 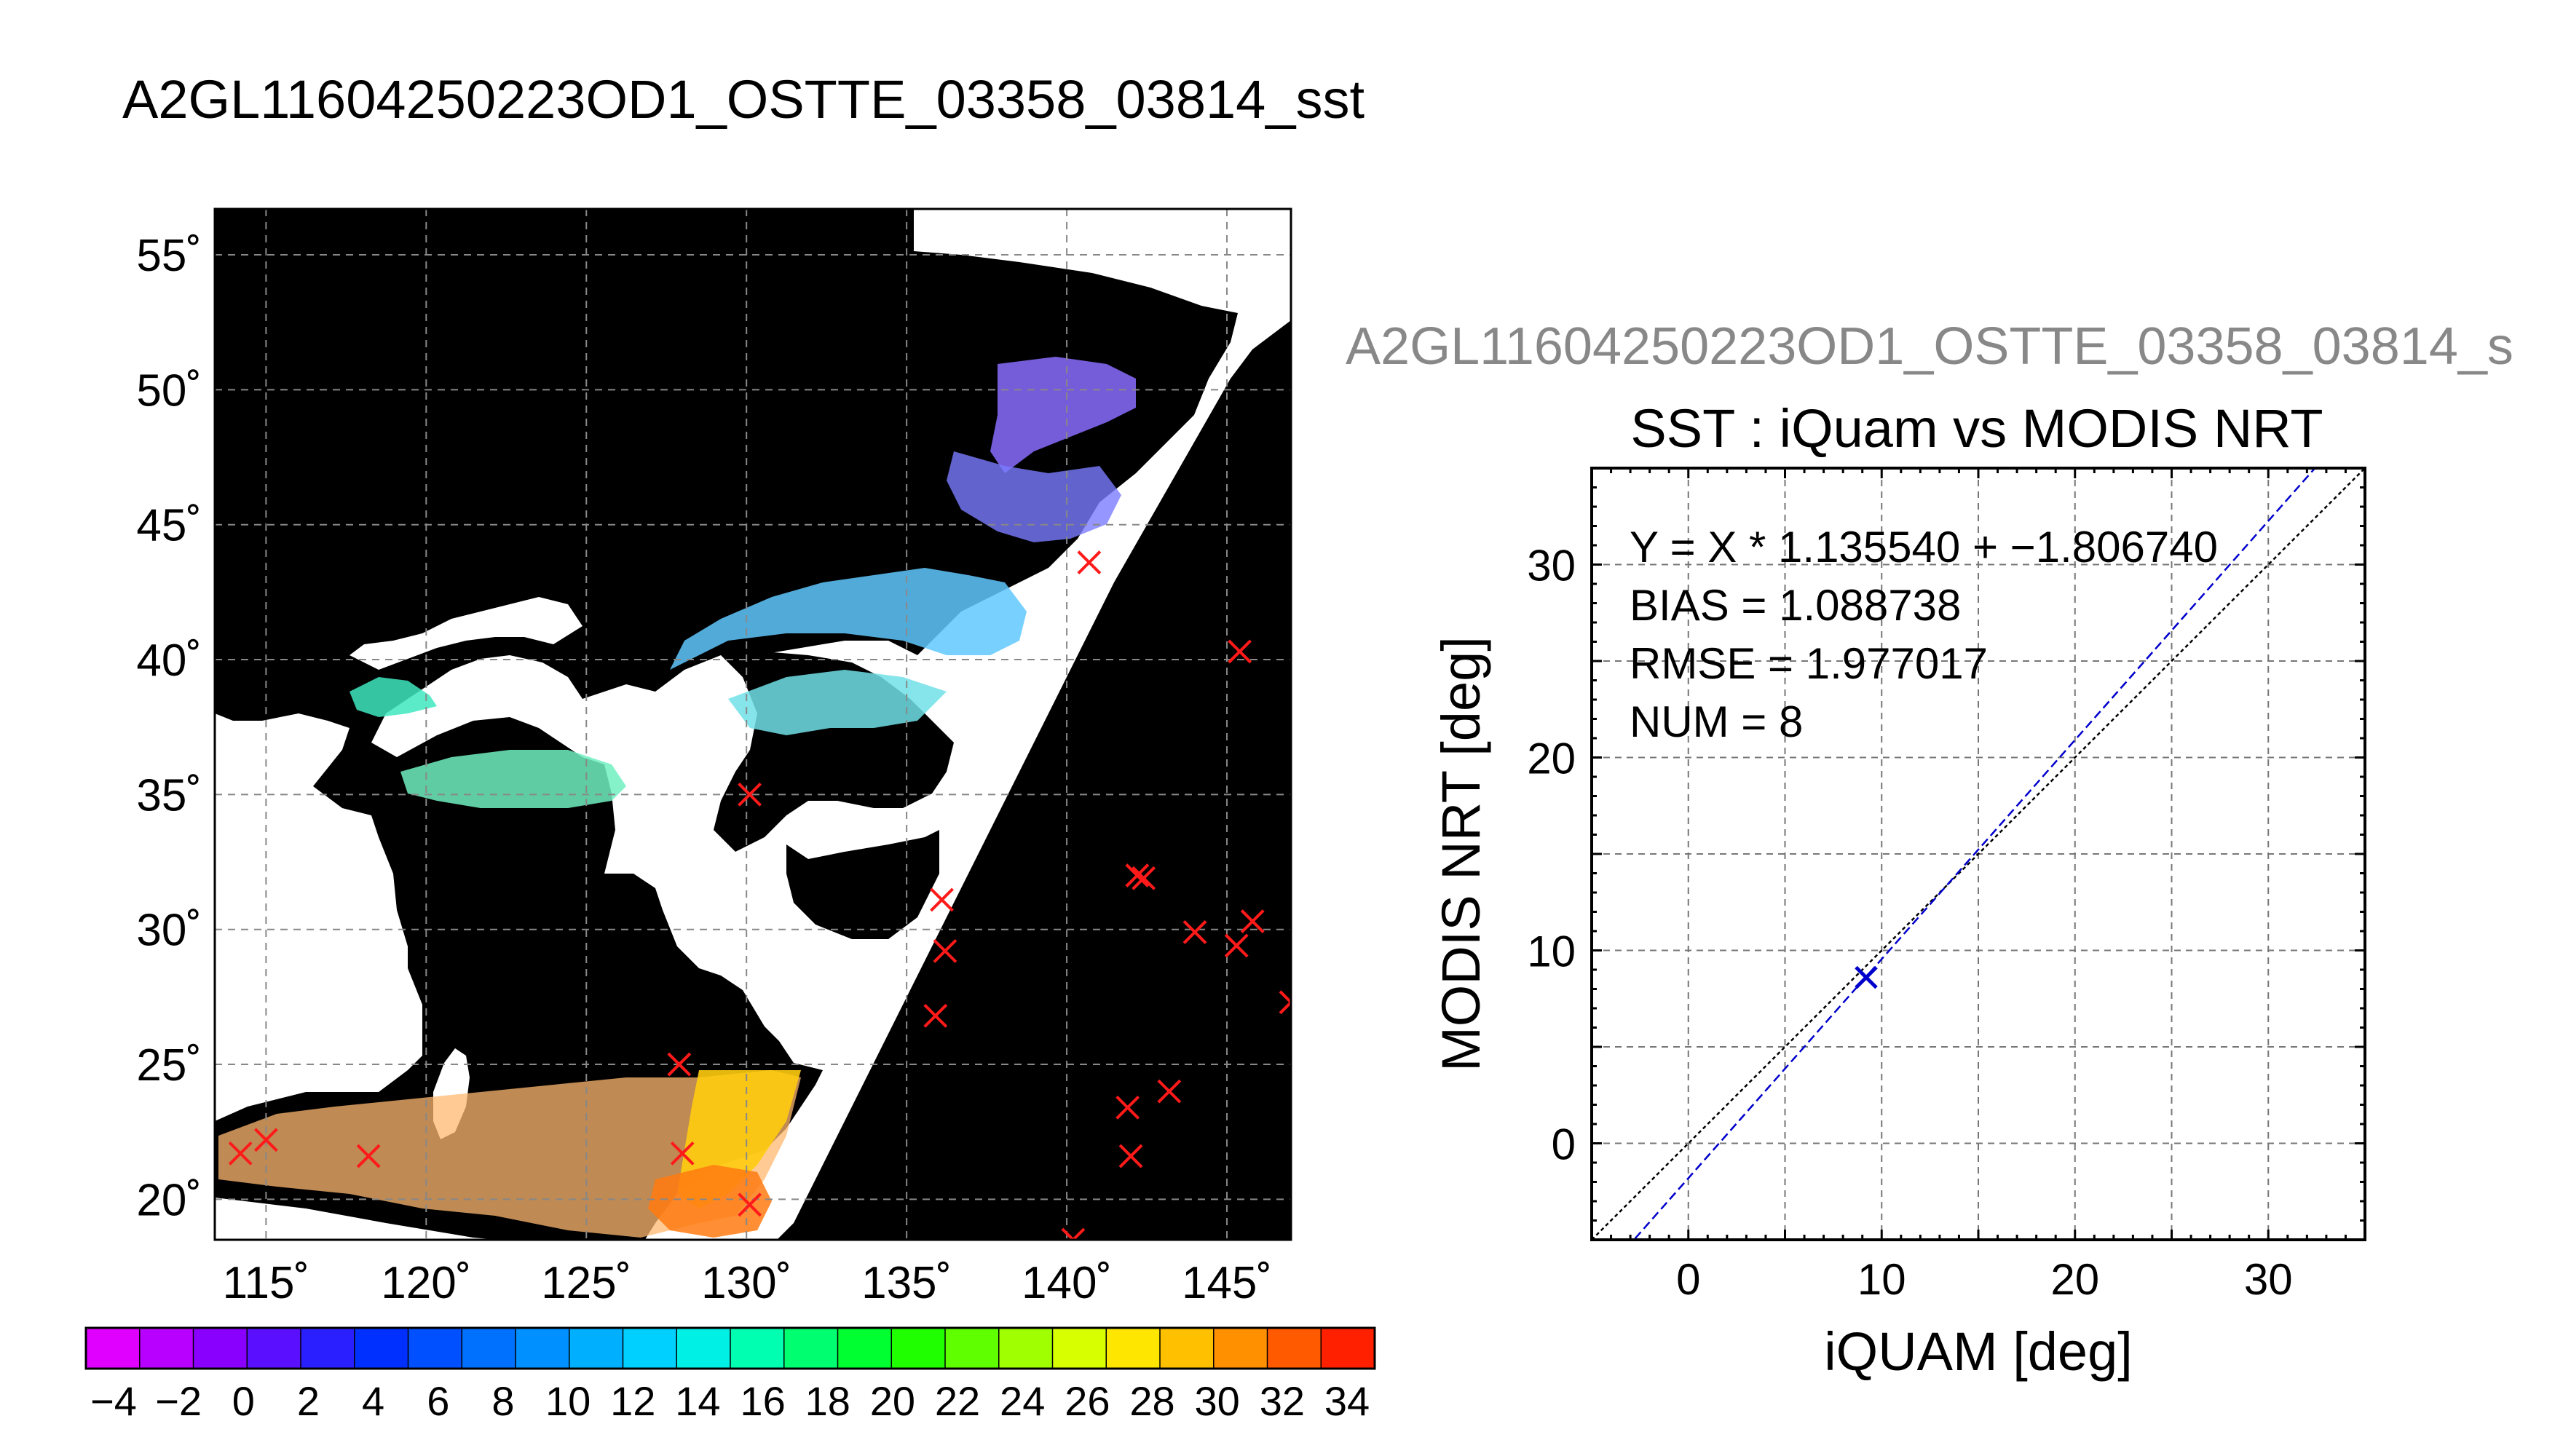 I want to click on lon-tick-labels: 115˚ 120˚ 125˚ 130˚ 135˚ 140˚ 145˚, so click(x=747, y=1283).